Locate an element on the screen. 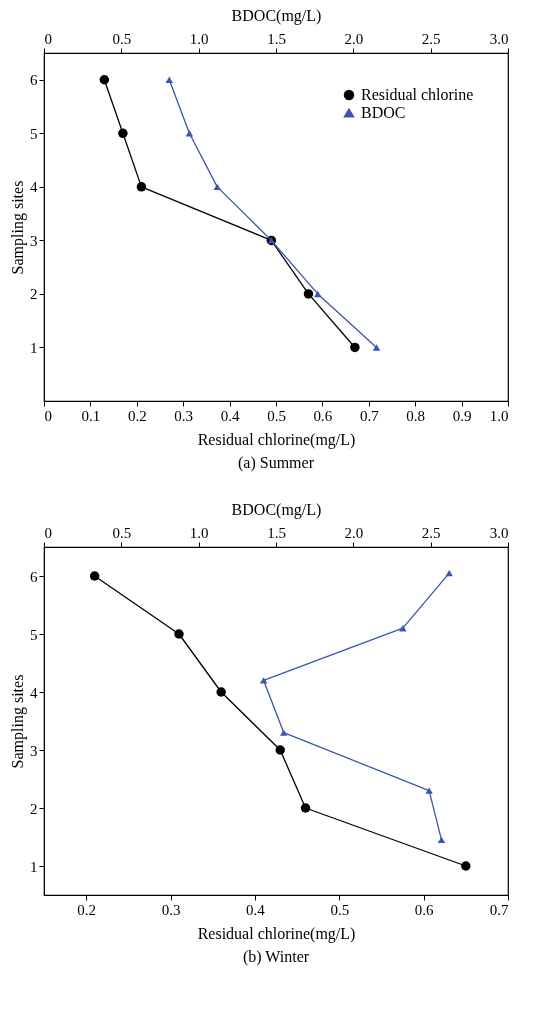  text: (b) Winter is located at coordinates (276, 957).